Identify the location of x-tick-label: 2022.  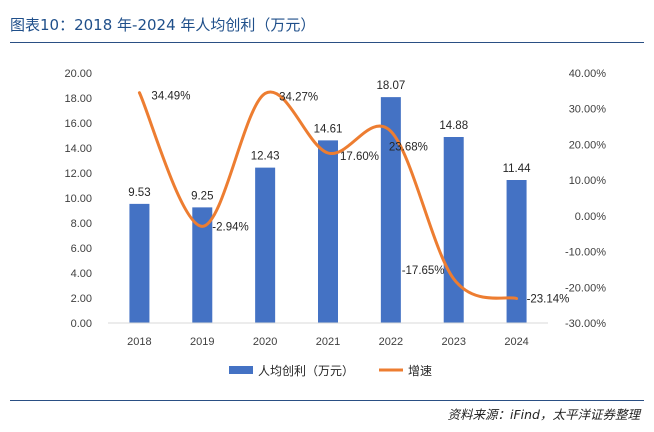
(391, 342).